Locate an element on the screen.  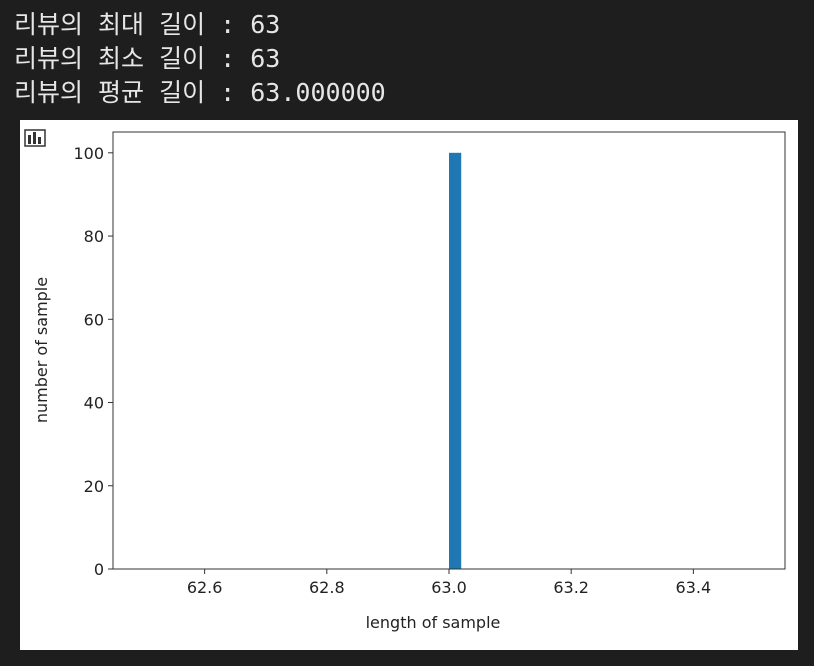
bar is located at coordinates (455, 361).